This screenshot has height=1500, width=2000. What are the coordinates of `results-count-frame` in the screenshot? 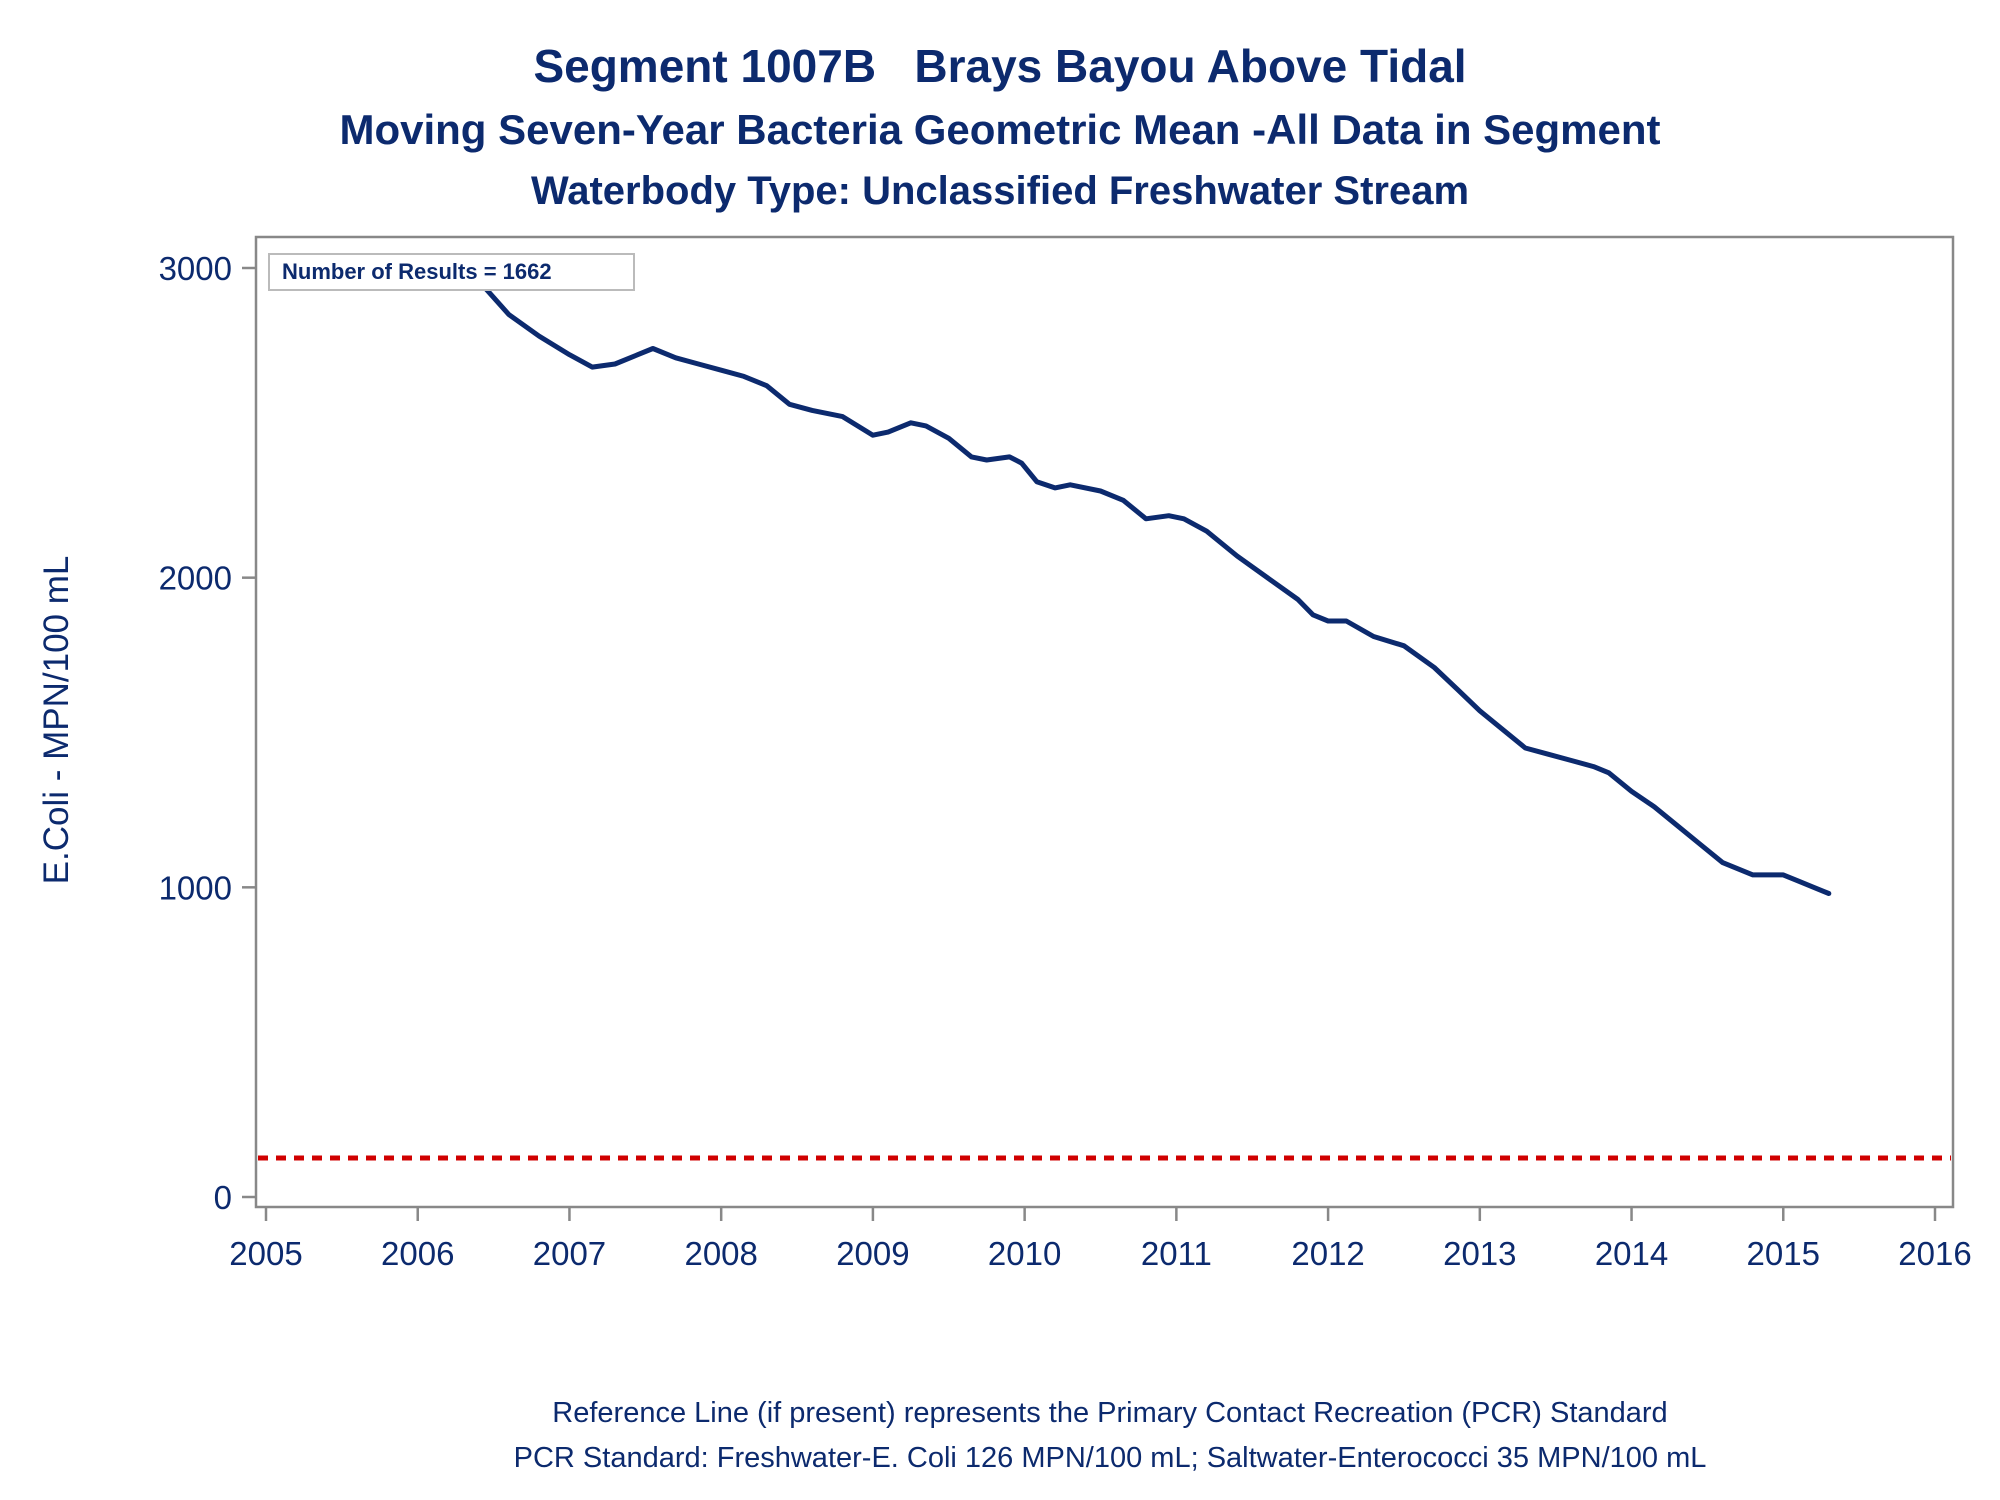 It's located at (451, 272).